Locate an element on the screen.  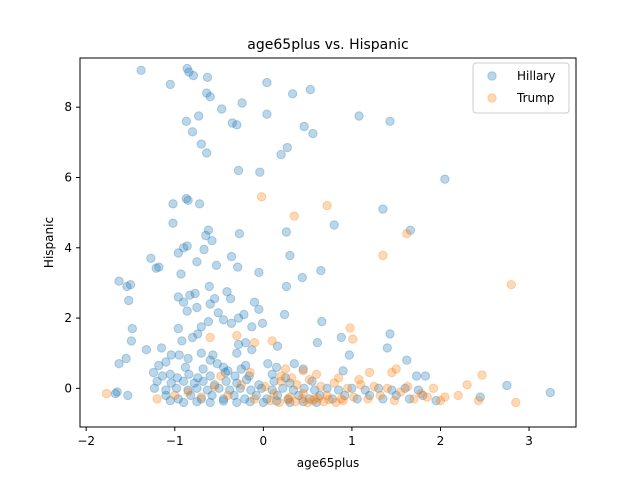
y-tick-label: 0 is located at coordinates (68, 388).